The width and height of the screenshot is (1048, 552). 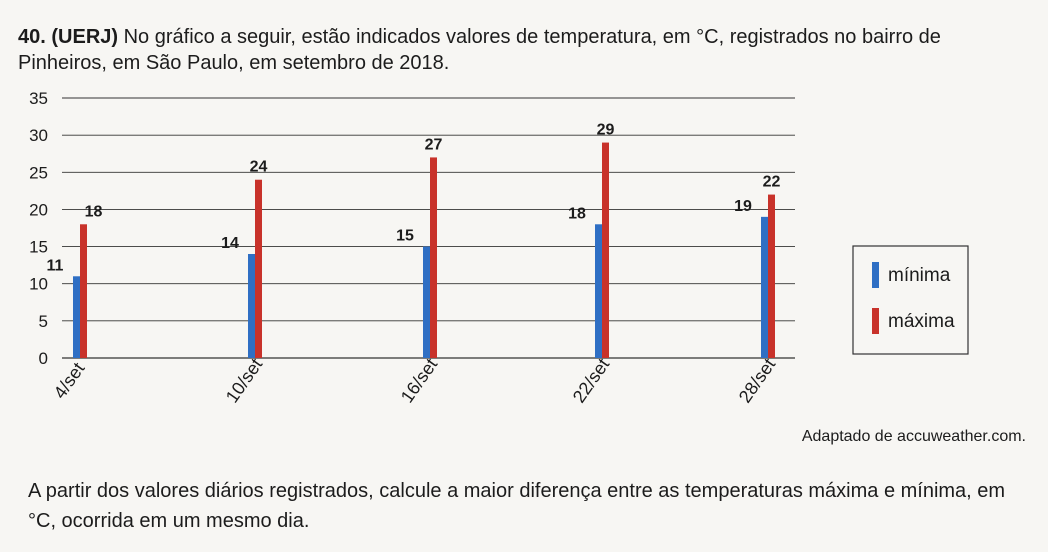 What do you see at coordinates (434, 144) in the screenshot?
I see `data-label-maxima: 27` at bounding box center [434, 144].